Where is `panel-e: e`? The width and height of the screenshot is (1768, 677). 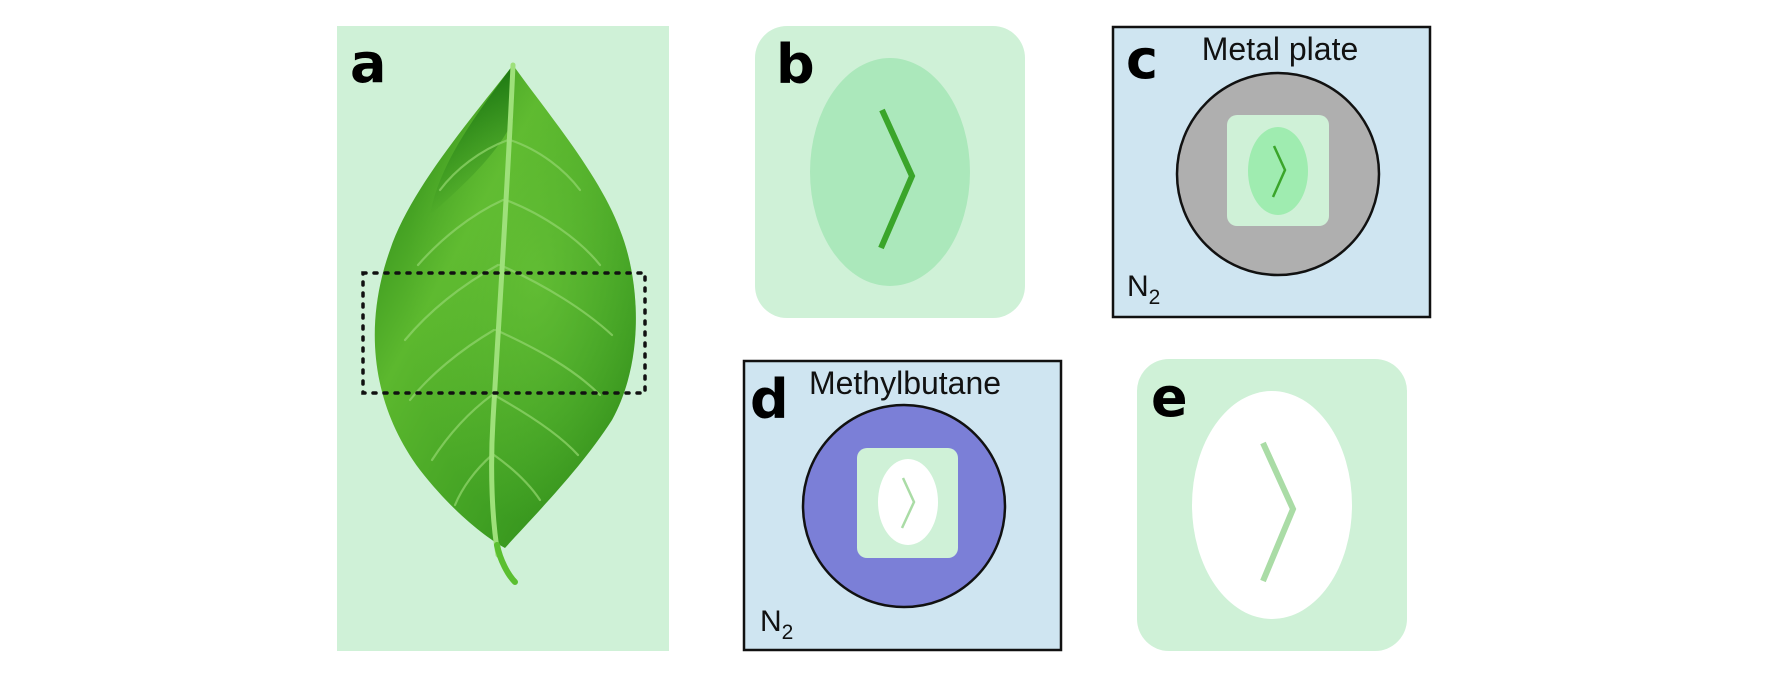
panel-e: e is located at coordinates (1272, 505).